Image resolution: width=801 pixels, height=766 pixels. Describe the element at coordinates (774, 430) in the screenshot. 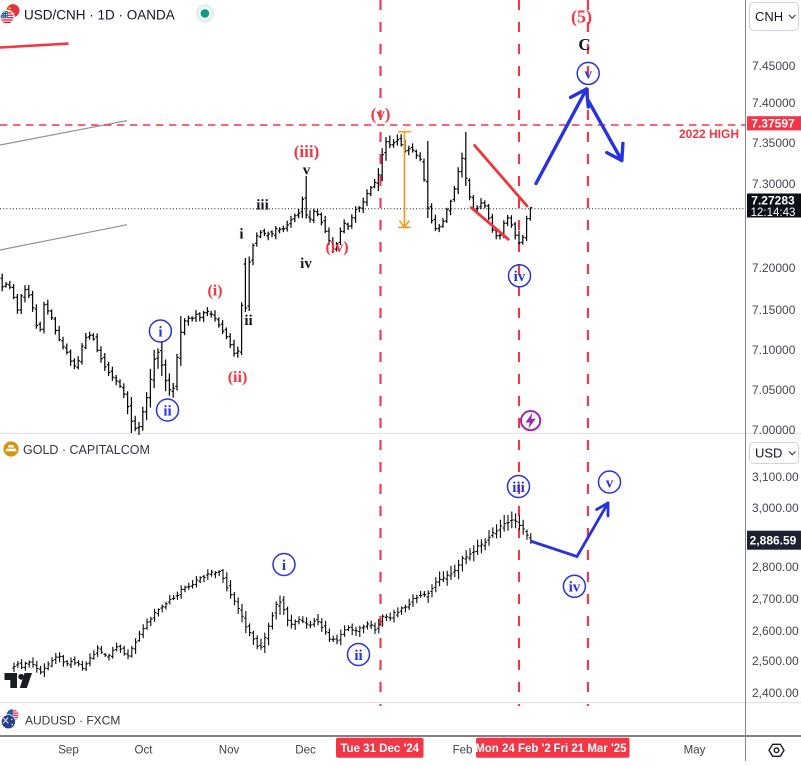

I see `svg-text: 7.00000` at that location.